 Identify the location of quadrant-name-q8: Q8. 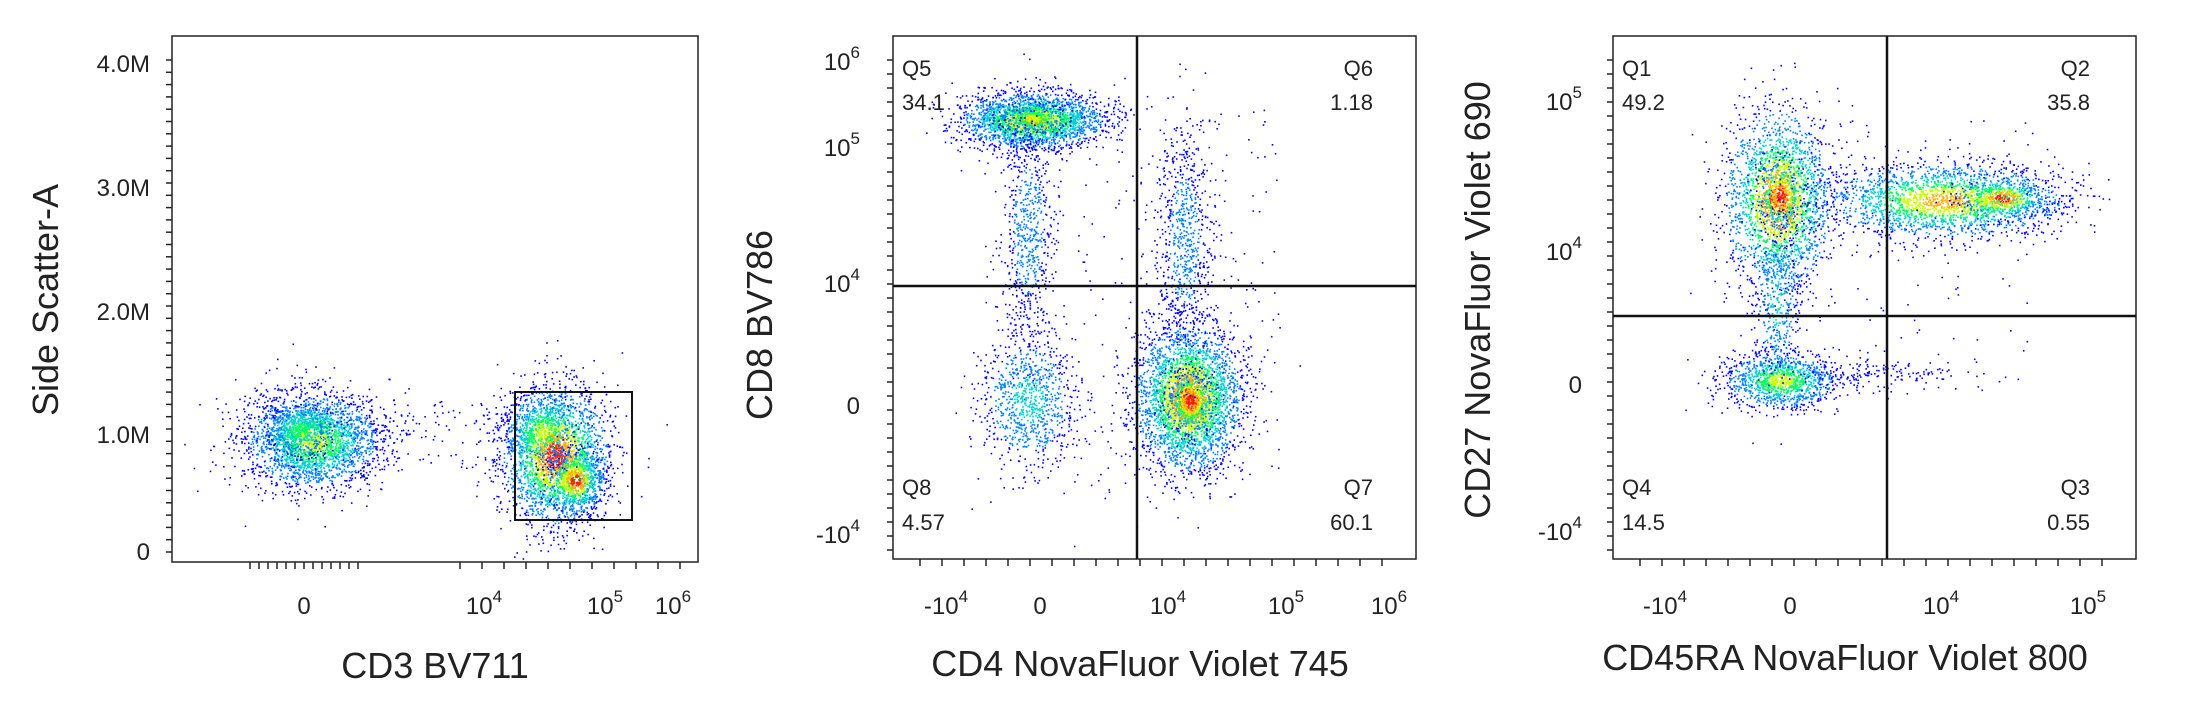
(916, 487).